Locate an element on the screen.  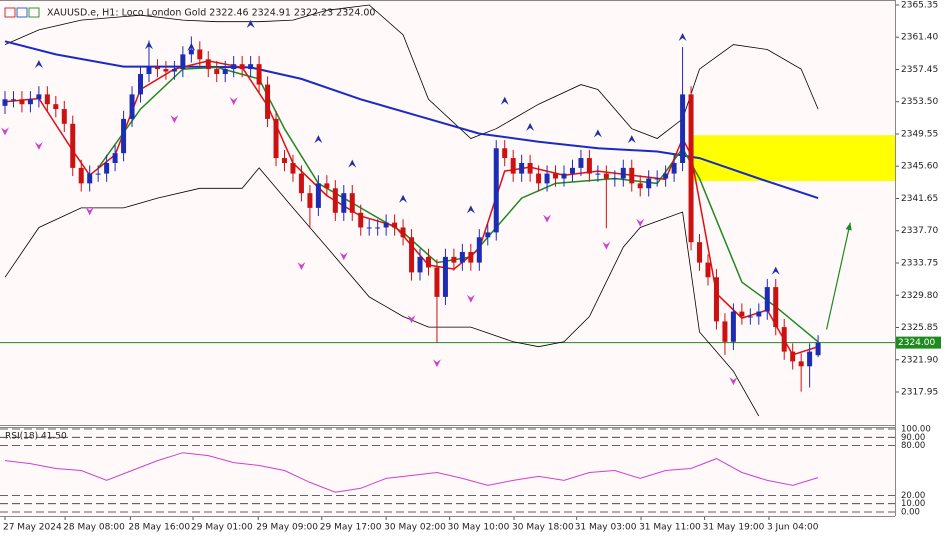
y-tick-label: 2357.45 is located at coordinates (919, 70).